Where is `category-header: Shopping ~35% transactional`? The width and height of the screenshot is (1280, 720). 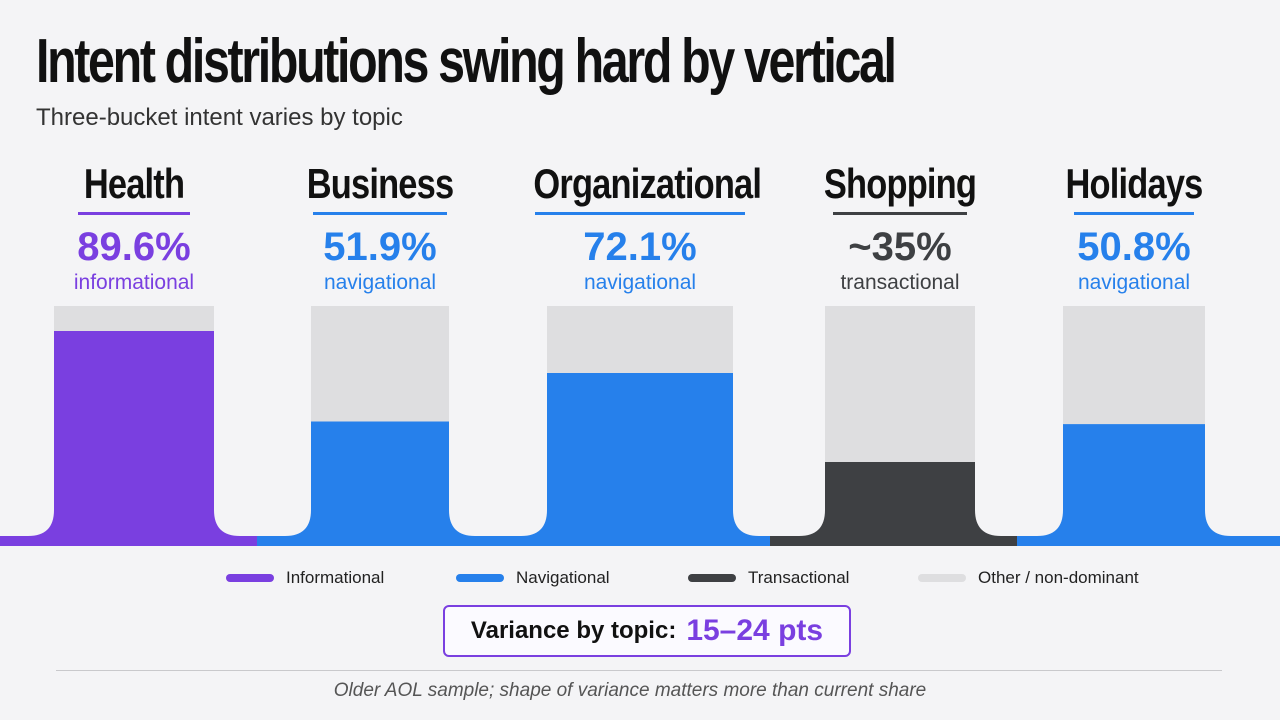 category-header: Shopping ~35% transactional is located at coordinates (900, 225).